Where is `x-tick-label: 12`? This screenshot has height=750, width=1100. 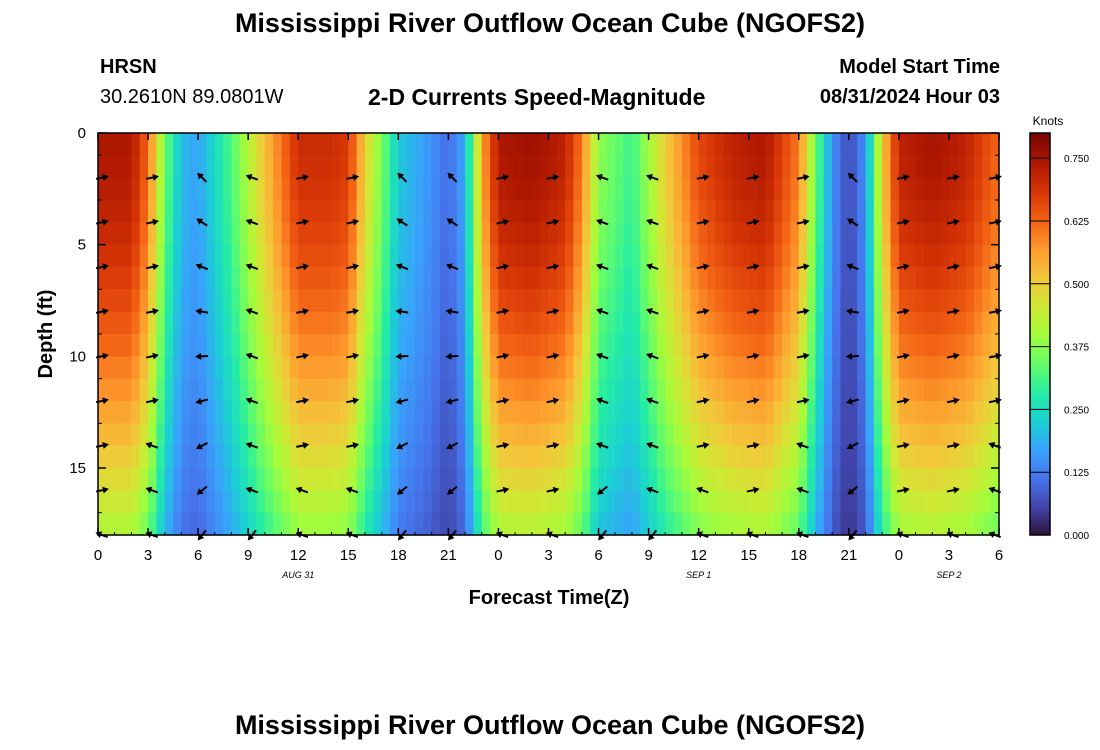
x-tick-label: 12 is located at coordinates (298, 555).